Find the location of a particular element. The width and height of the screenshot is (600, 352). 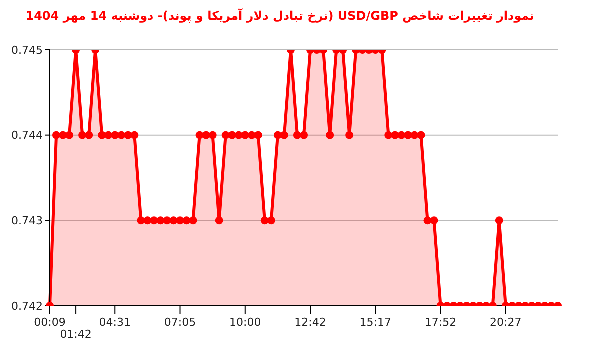

x-tick-label: 07:05 is located at coordinates (180, 322).